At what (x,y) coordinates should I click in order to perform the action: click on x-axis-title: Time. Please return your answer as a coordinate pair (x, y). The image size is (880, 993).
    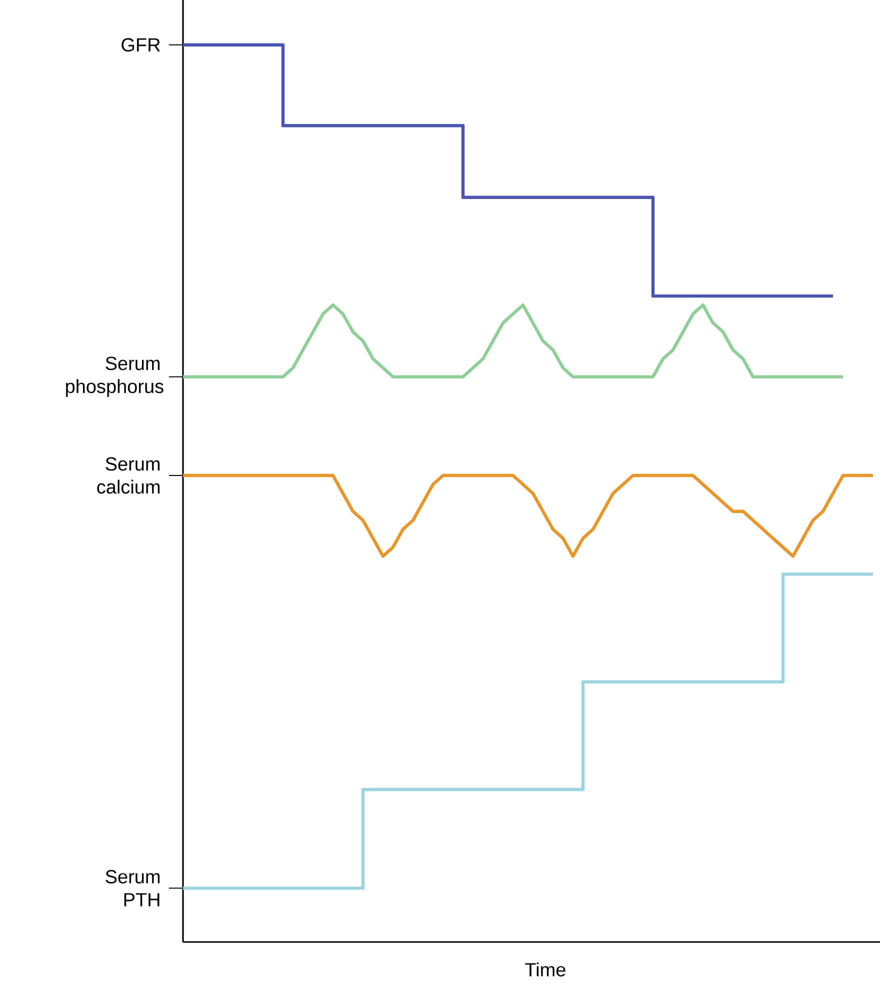
    Looking at the image, I should click on (545, 969).